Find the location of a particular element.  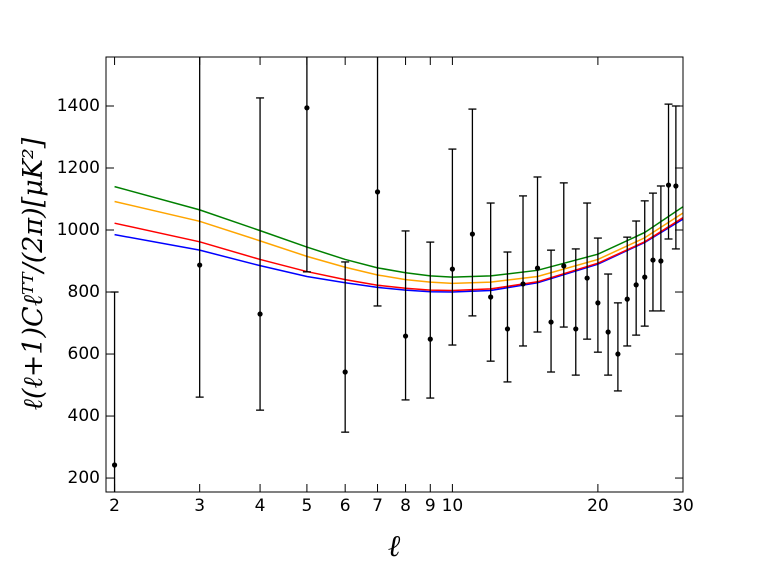

x-tick-label: 3 is located at coordinates (199, 506).